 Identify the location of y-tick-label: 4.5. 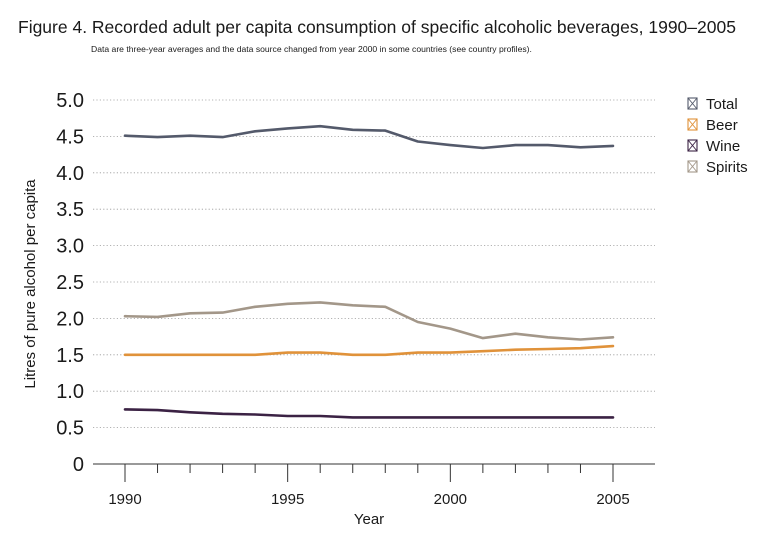
(70, 137).